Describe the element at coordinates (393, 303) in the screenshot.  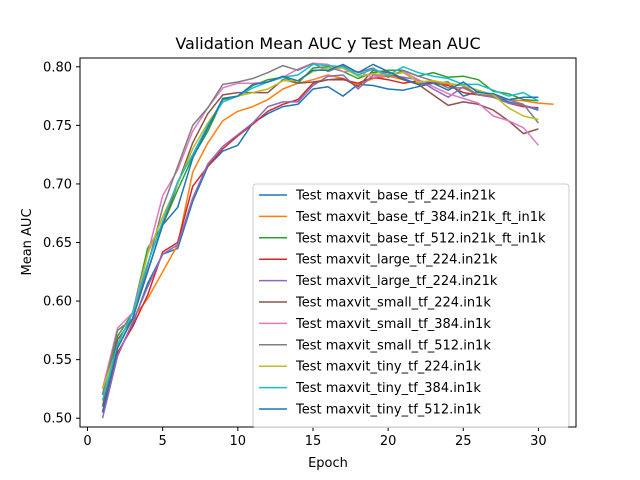
I see `legend-label: Test maxvit_small_tf_224.in1k` at that location.